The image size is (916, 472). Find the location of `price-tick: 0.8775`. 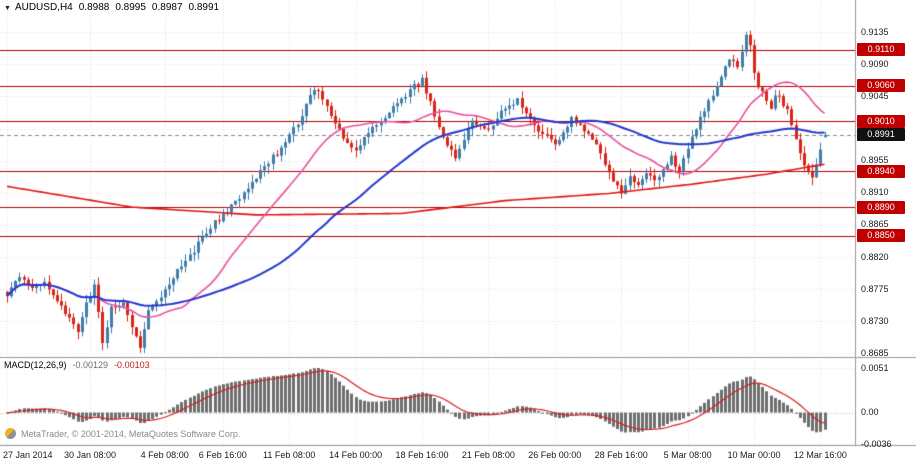

price-tick: 0.8775 is located at coordinates (875, 288).